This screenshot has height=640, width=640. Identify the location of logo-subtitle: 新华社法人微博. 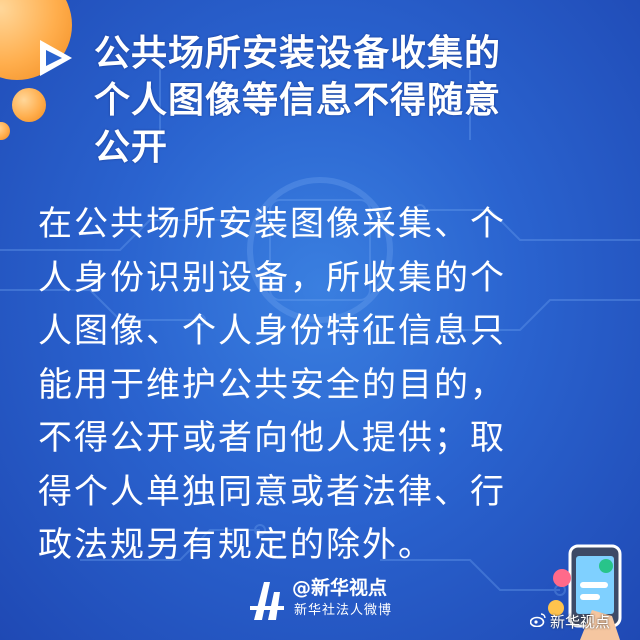
(343, 610).